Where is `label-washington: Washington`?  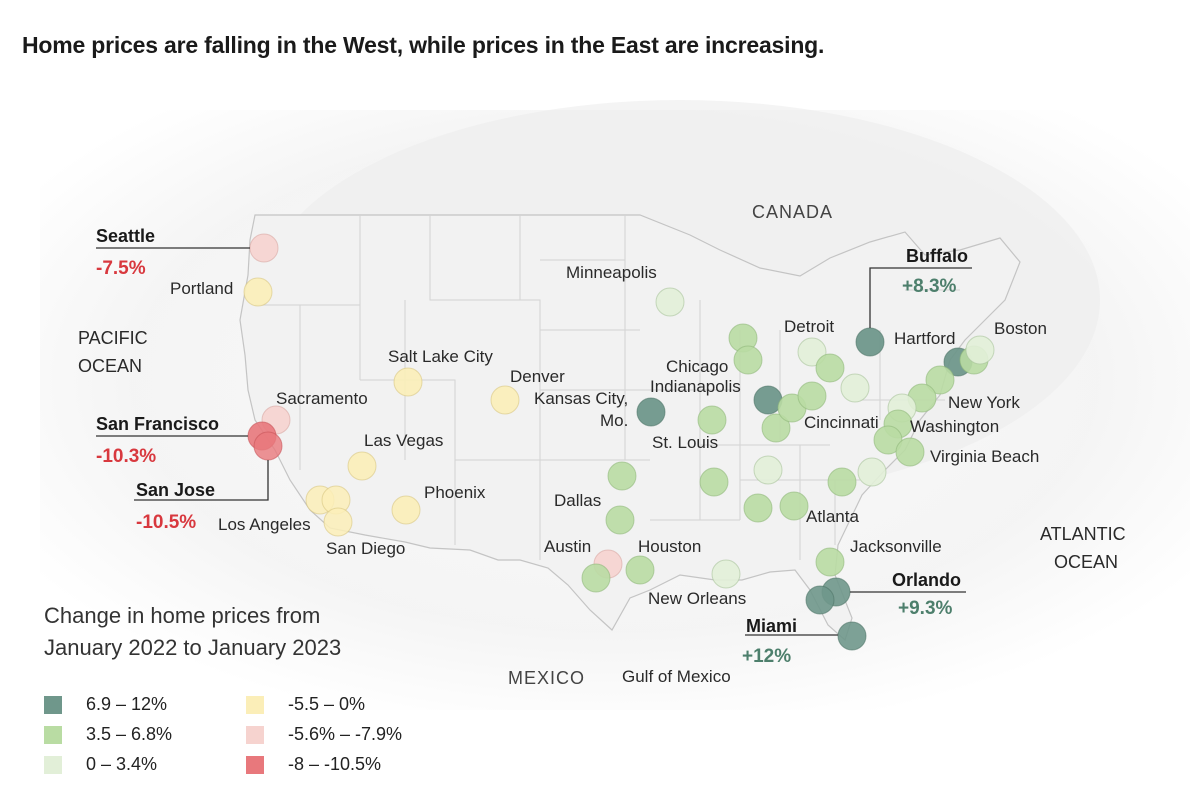 label-washington: Washington is located at coordinates (954, 426).